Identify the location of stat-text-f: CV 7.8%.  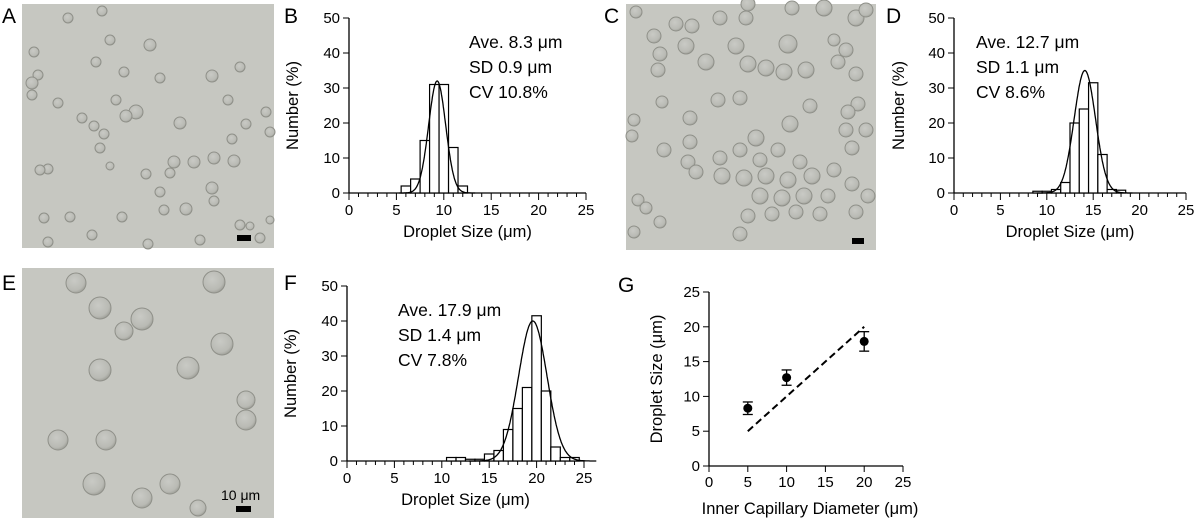
(432, 360).